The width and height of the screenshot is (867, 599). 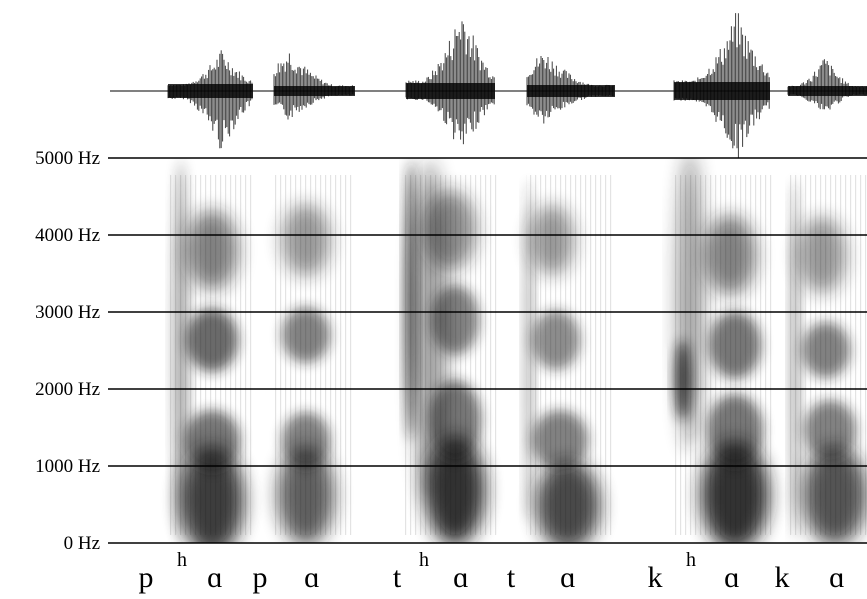 I want to click on y-tick-label-1000: 1000 Hz, so click(x=67, y=466).